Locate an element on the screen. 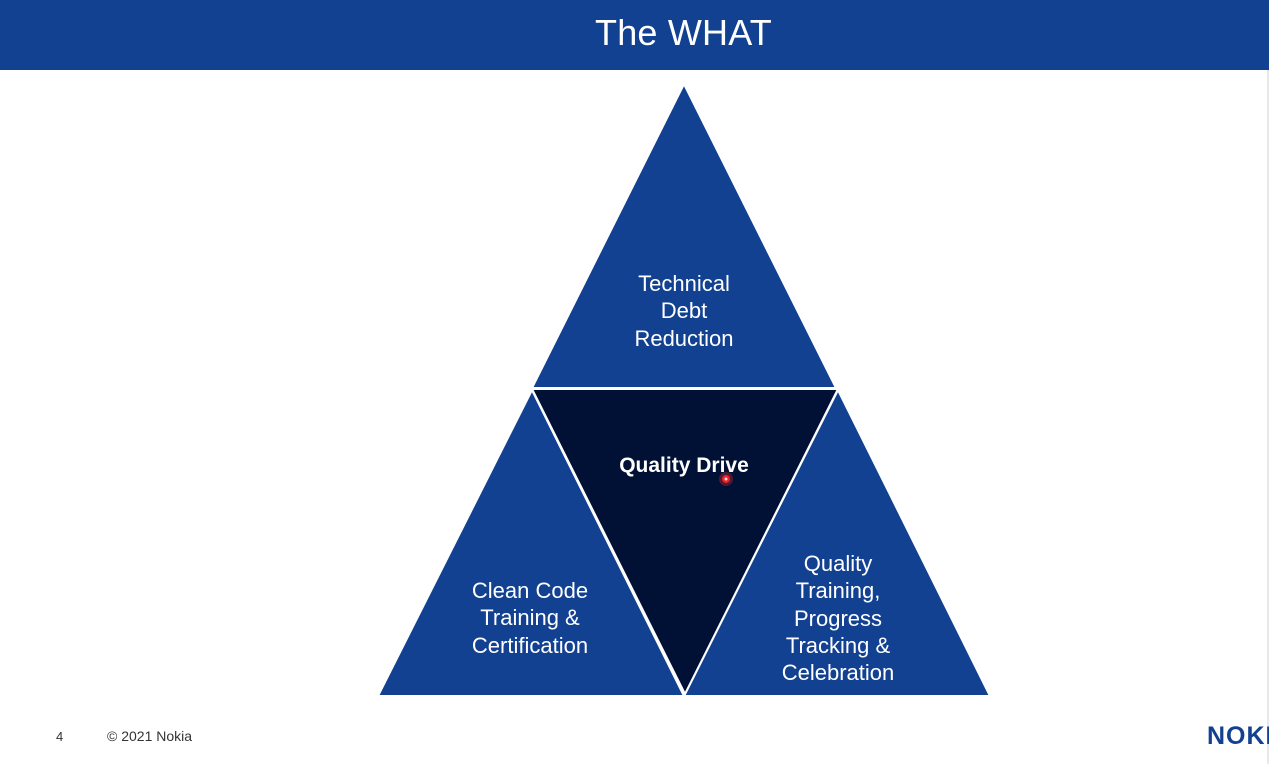 The image size is (1269, 764). title-bar is located at coordinates (634, 35).